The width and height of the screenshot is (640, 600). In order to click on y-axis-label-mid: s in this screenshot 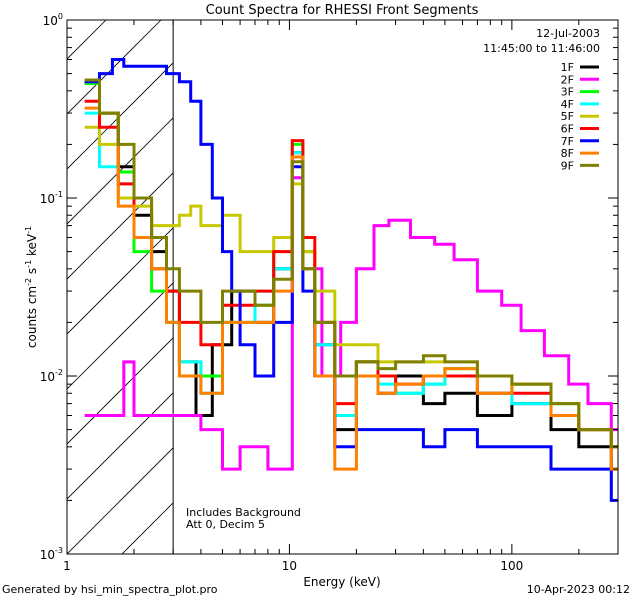, I will do `click(32, 273)`.